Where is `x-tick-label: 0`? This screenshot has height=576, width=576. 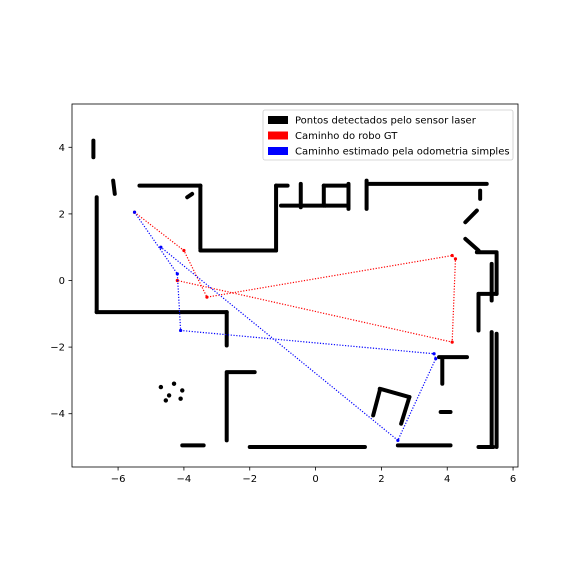 x-tick-label: 0 is located at coordinates (315, 479).